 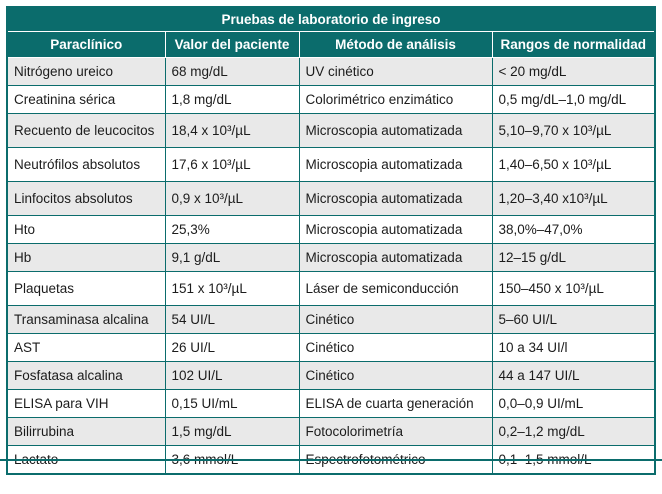 I want to click on cell-valor: 26 UI/L, so click(x=232, y=347).